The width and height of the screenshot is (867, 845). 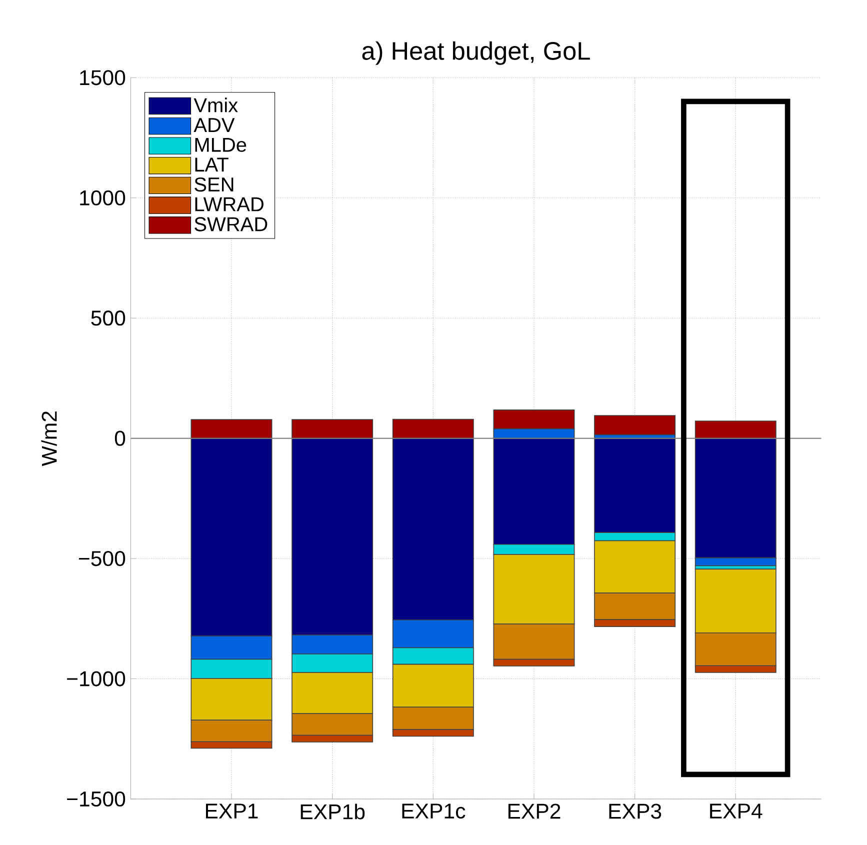 What do you see at coordinates (220, 145) in the screenshot?
I see `legend-label: MLDe` at bounding box center [220, 145].